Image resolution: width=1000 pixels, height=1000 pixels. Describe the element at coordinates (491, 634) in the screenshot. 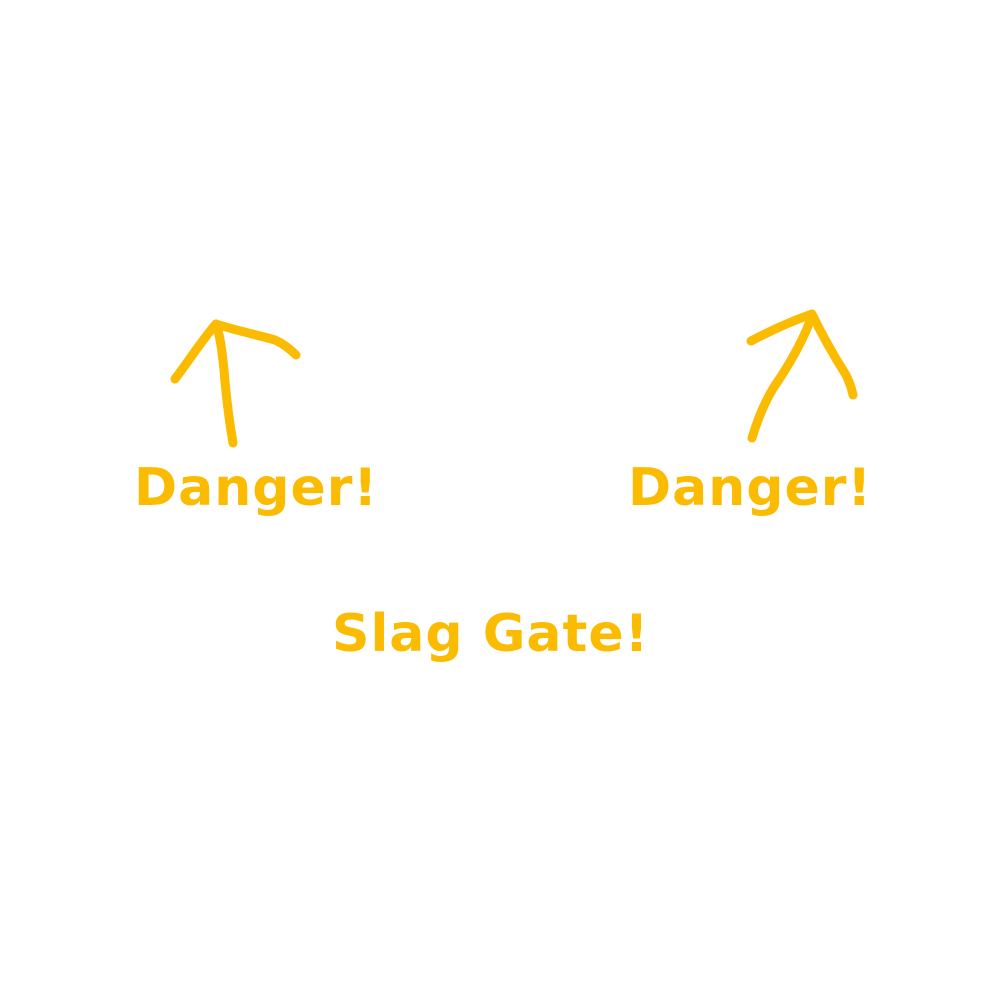

I see `slag-gate-label: Slag Gate!` at that location.